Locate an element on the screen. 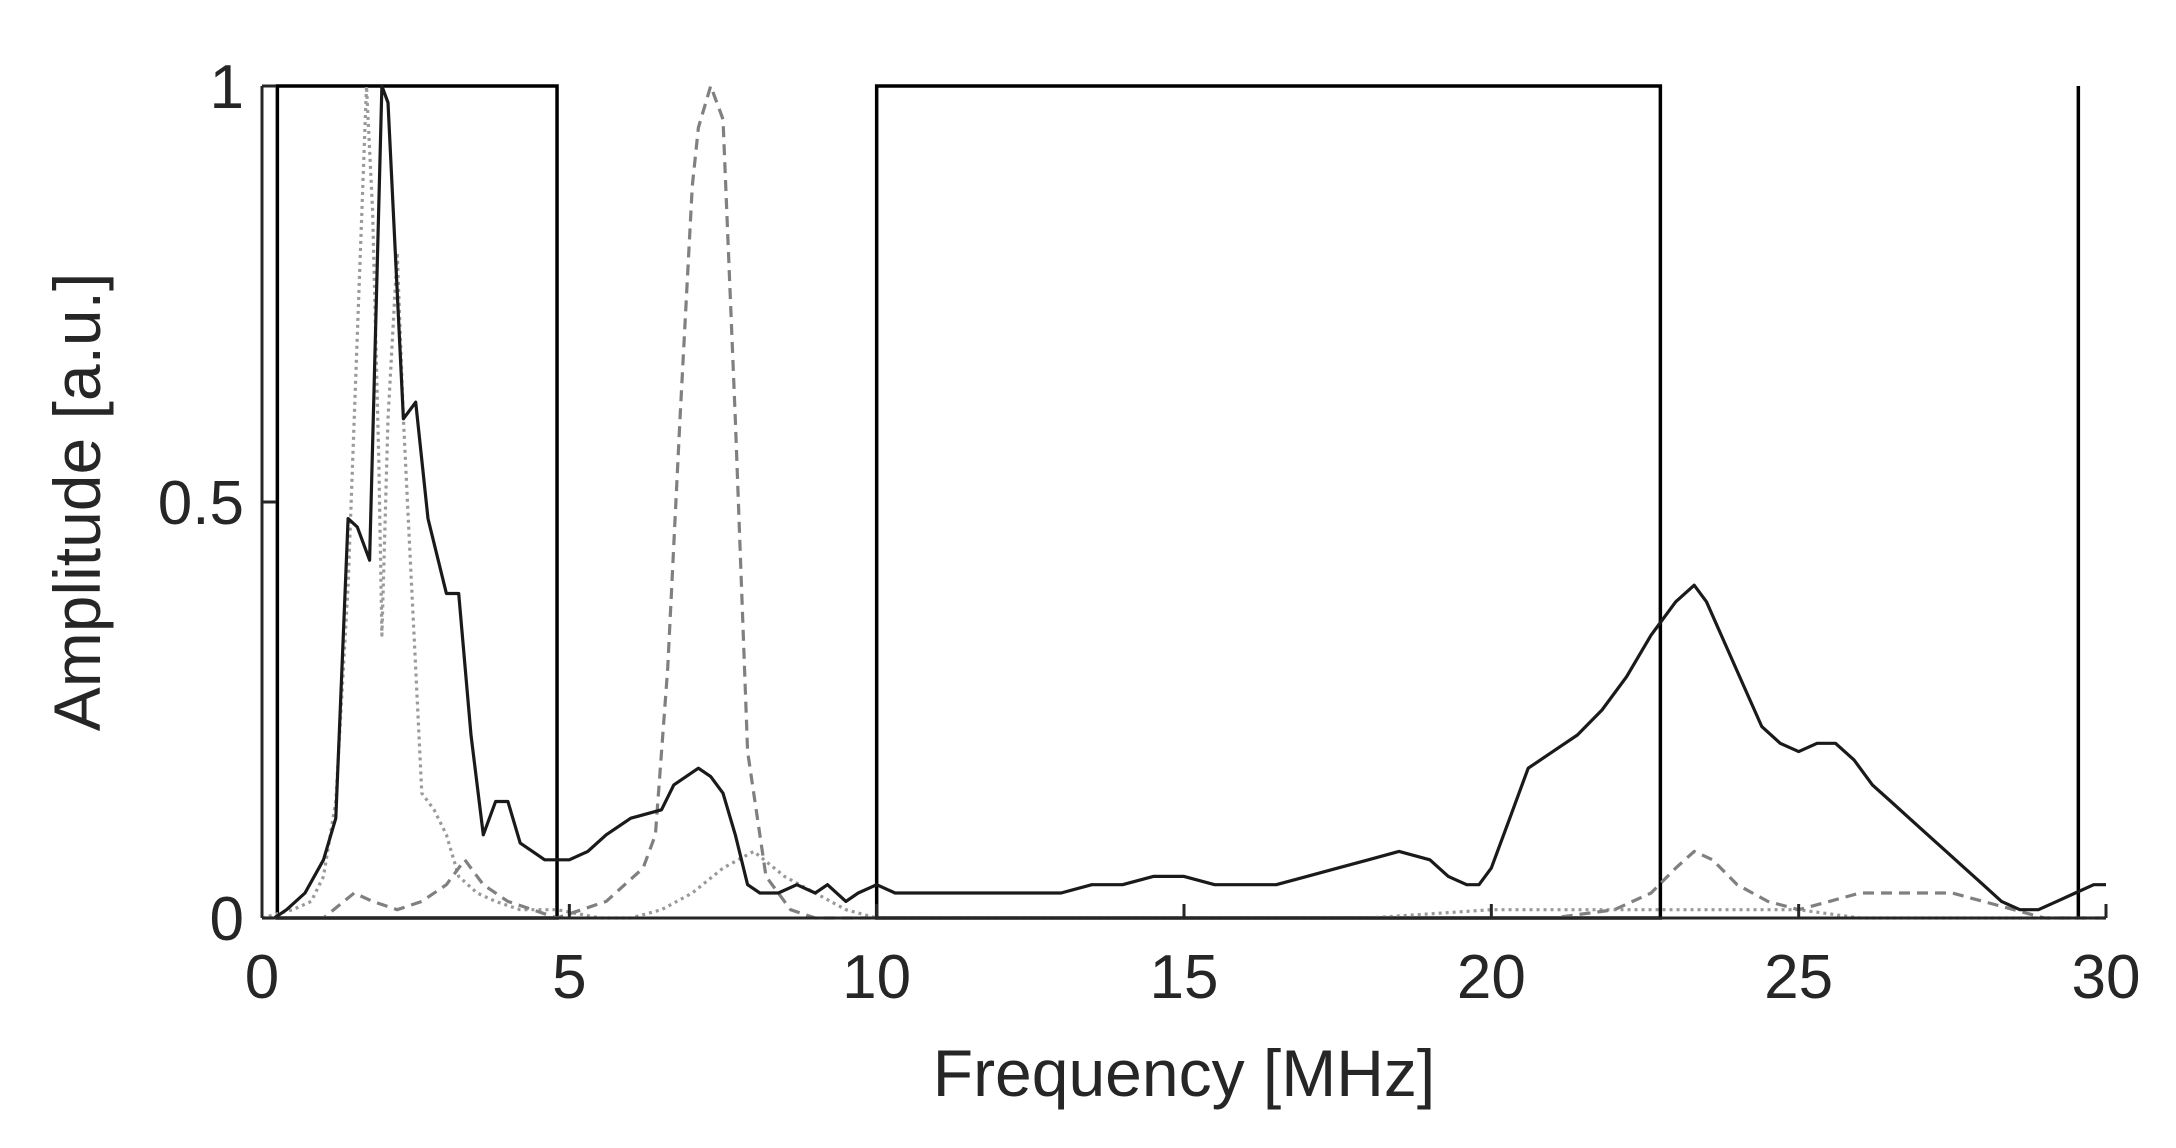  x-tick-label: 25 is located at coordinates (1798, 977).